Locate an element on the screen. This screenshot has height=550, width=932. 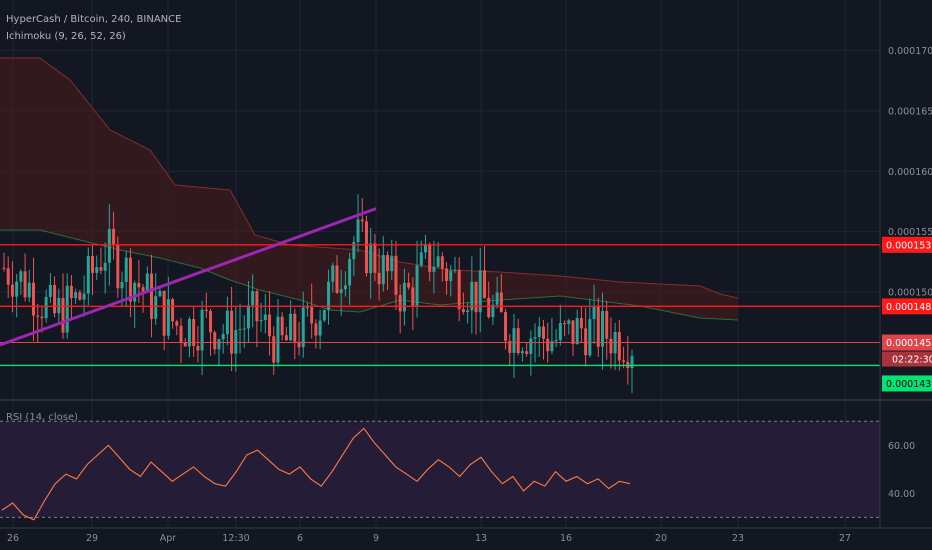
rsi-line is located at coordinates (316, 474).